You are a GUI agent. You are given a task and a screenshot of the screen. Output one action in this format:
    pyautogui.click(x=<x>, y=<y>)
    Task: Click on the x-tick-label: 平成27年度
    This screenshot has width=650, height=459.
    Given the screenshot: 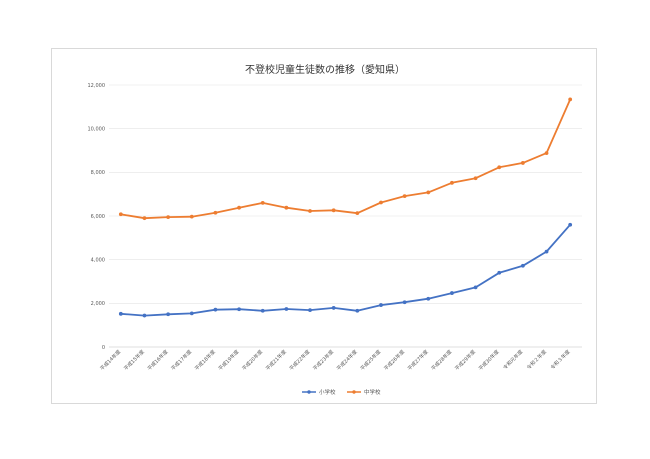 What is the action you would take?
    pyautogui.click(x=418, y=360)
    